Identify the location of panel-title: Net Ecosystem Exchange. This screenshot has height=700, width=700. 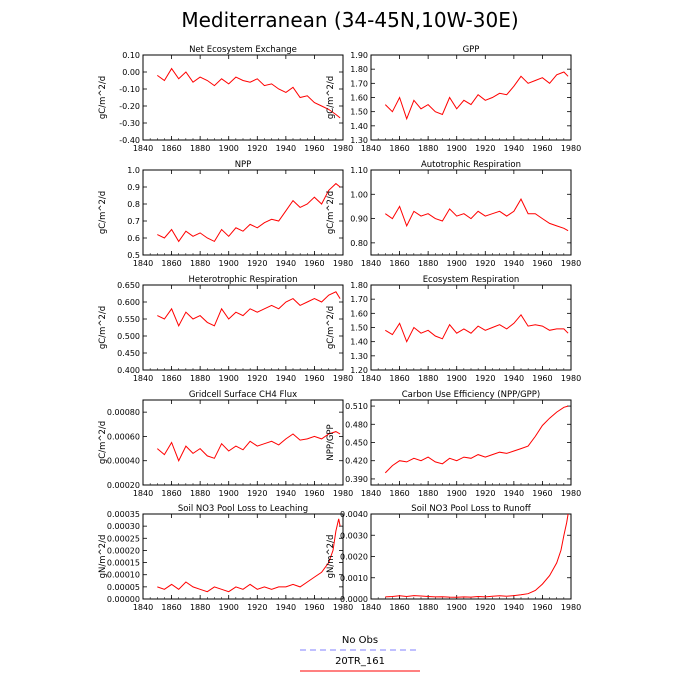
(243, 50).